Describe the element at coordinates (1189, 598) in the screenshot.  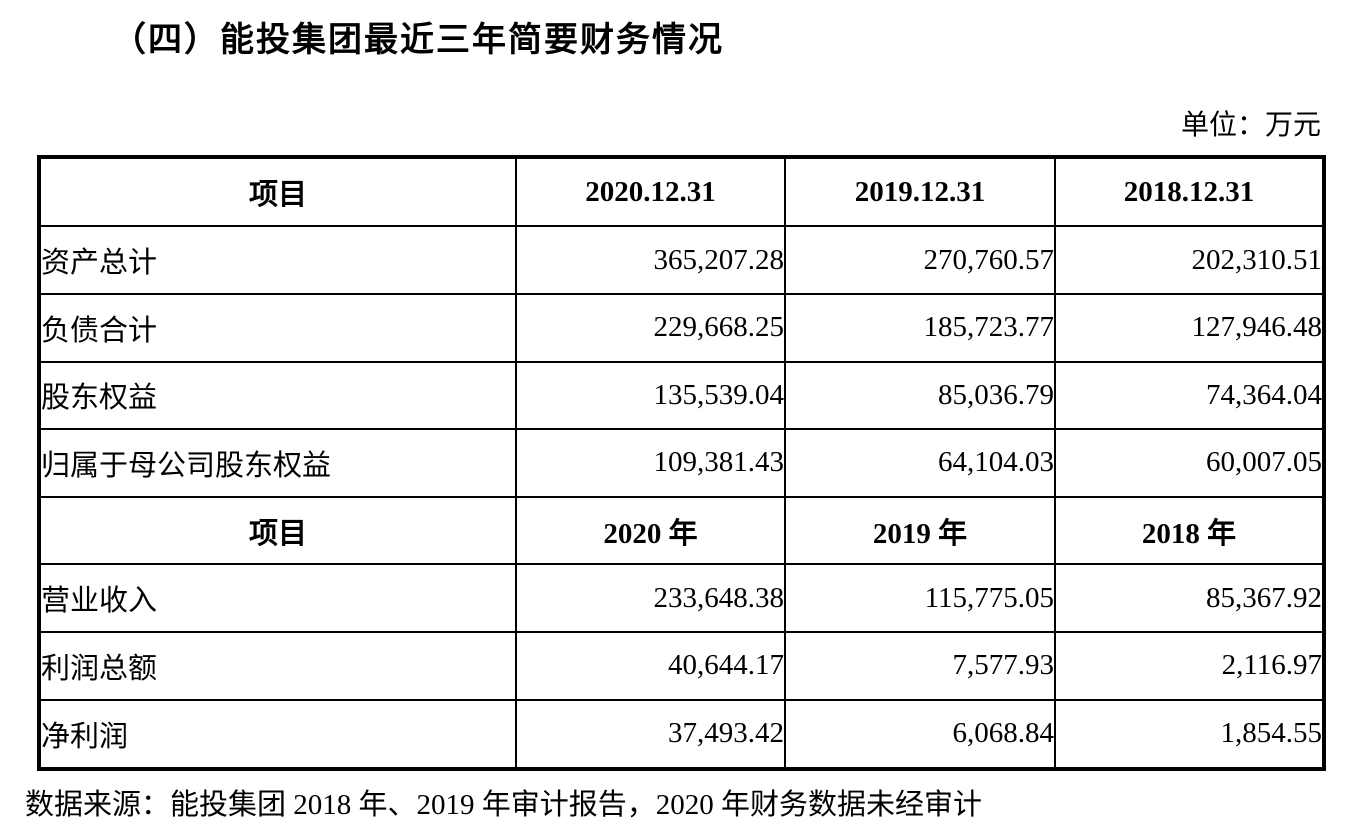
I see `value-cell: 85,367.92` at that location.